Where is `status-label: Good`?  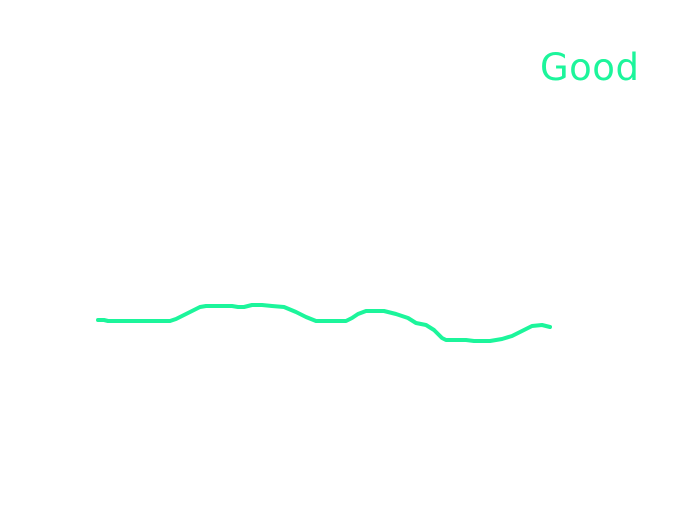 status-label: Good is located at coordinates (590, 67).